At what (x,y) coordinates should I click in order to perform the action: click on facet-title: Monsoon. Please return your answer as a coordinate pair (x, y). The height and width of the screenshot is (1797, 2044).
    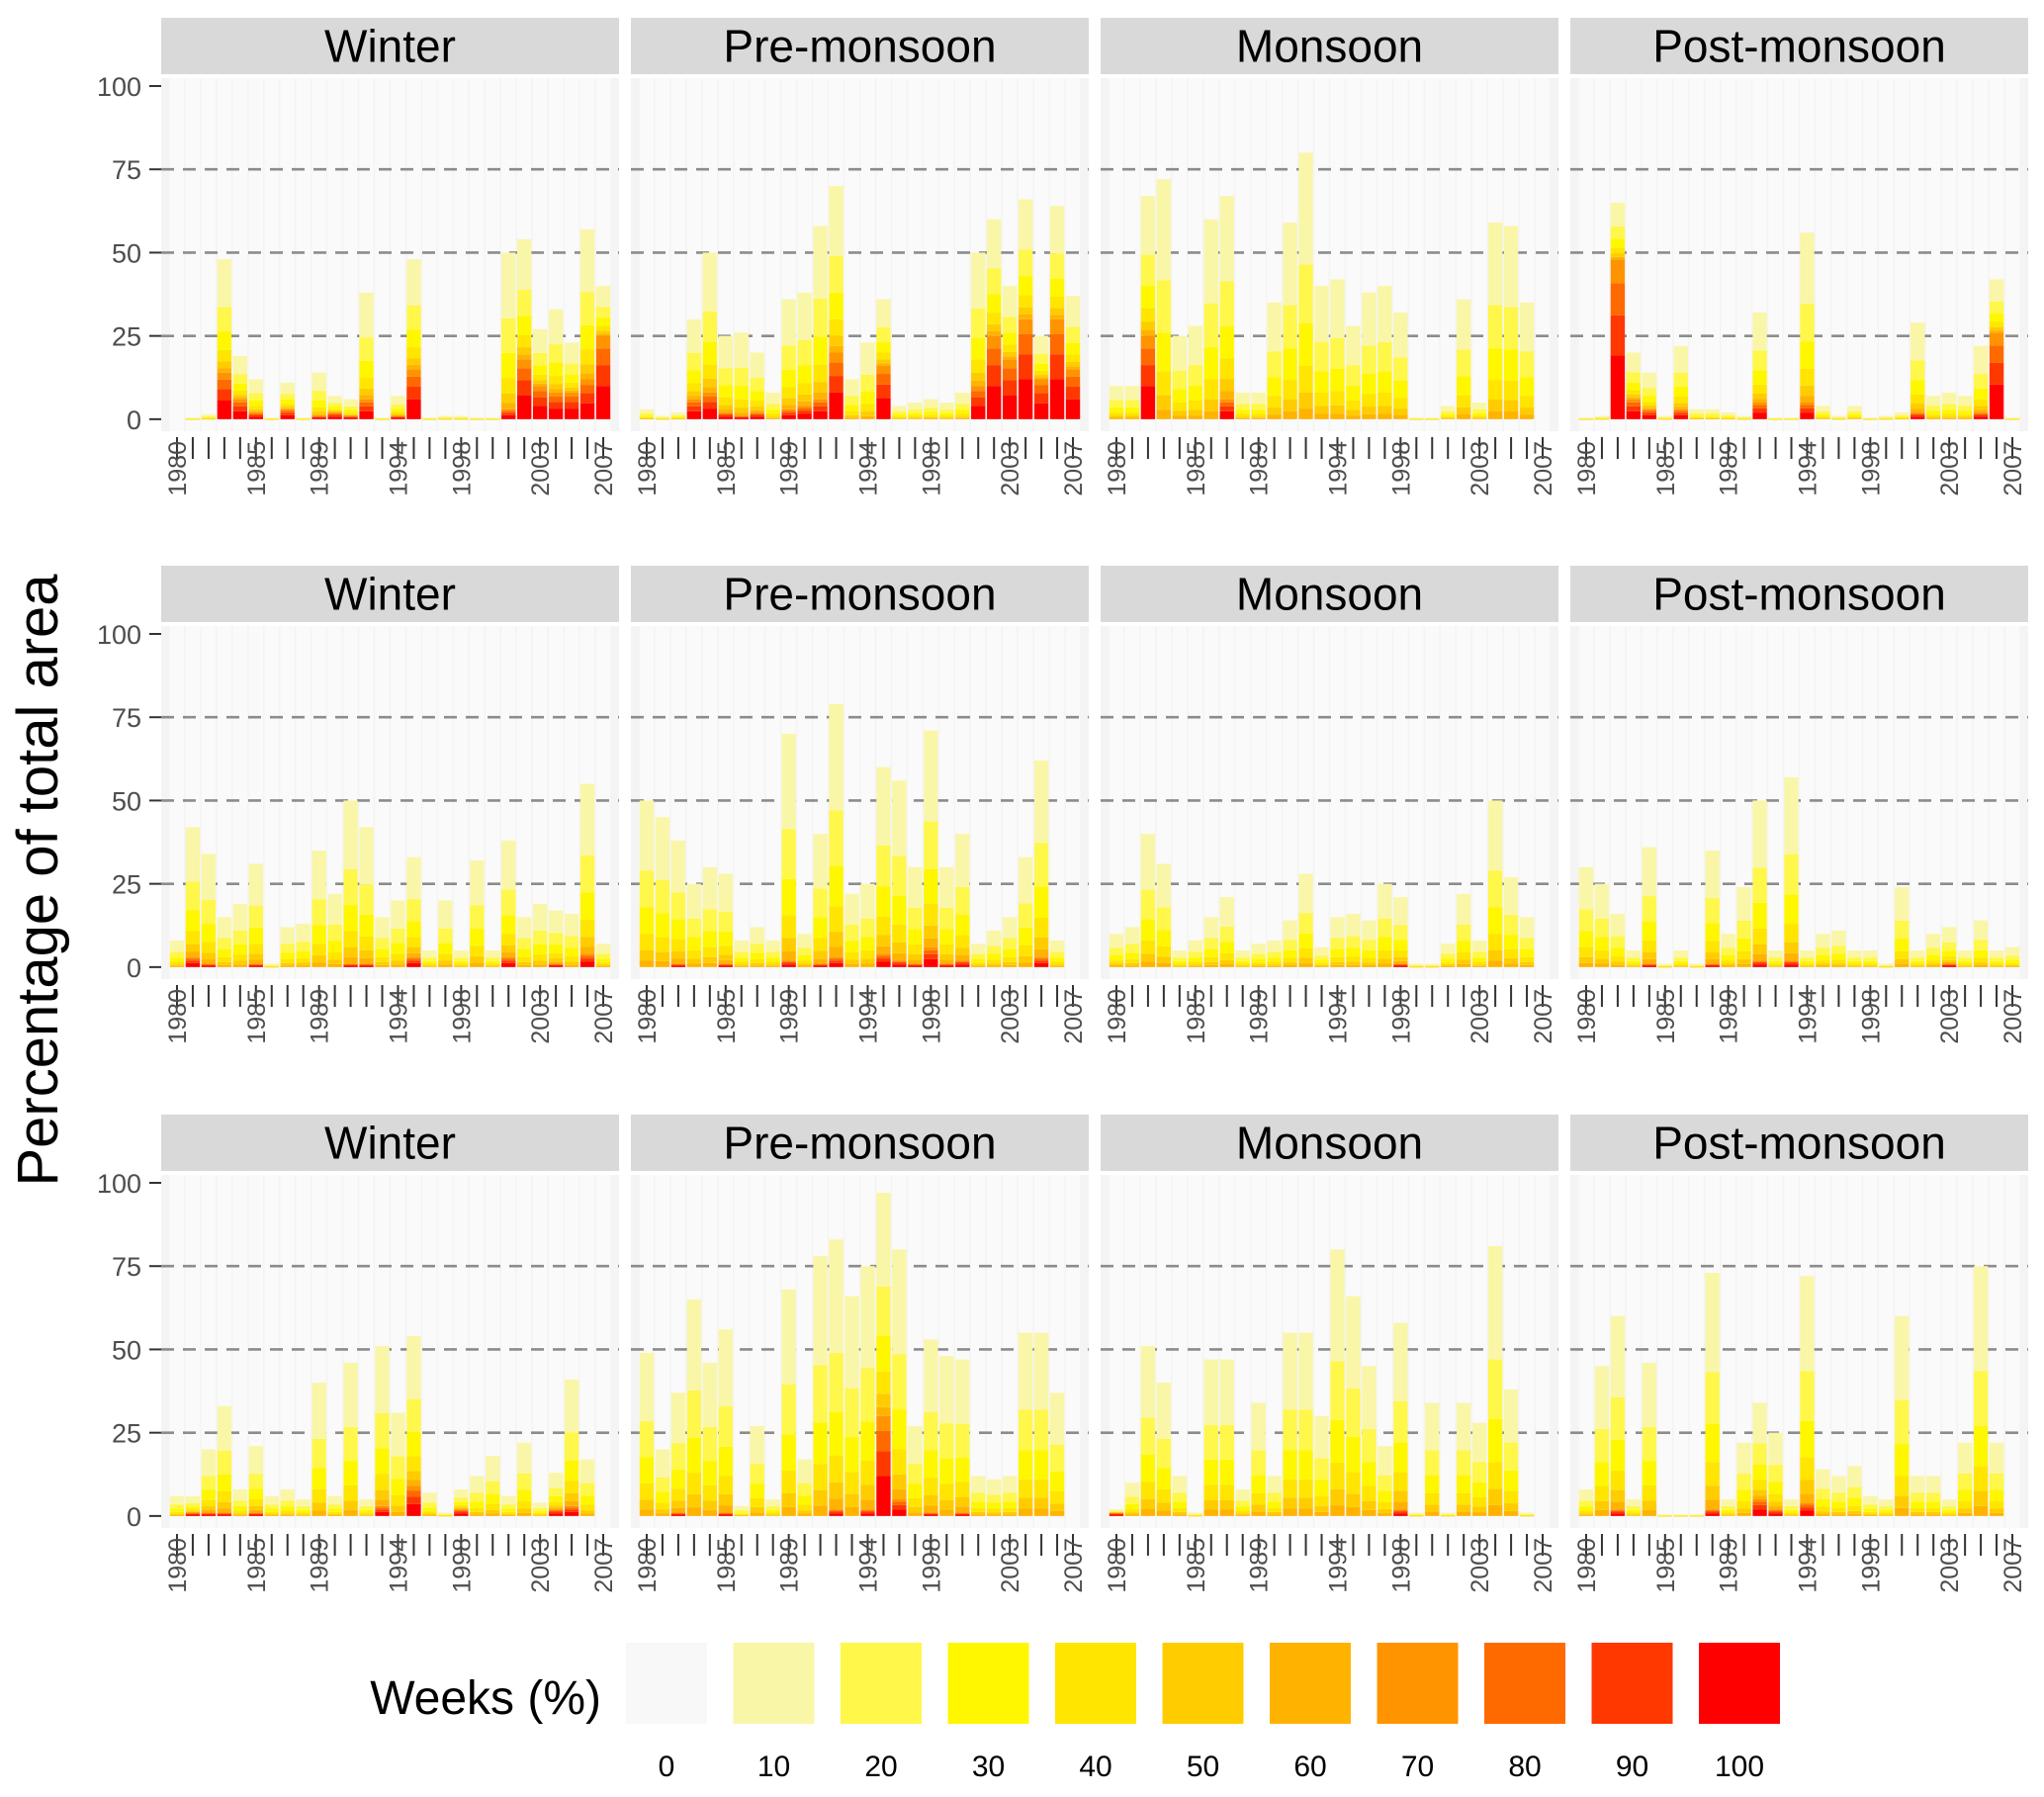
    Looking at the image, I should click on (1329, 46).